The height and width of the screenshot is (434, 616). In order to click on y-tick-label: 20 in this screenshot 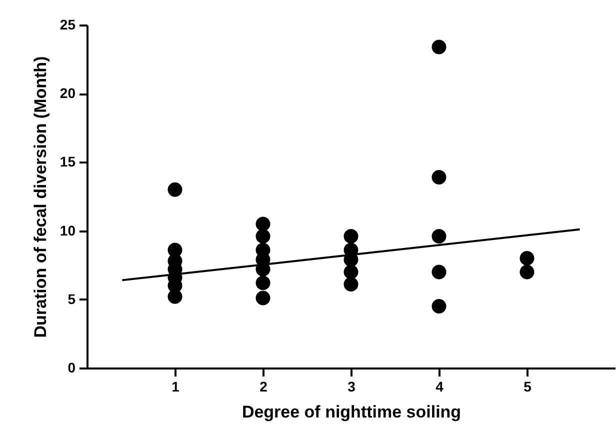, I will do `click(68, 93)`.